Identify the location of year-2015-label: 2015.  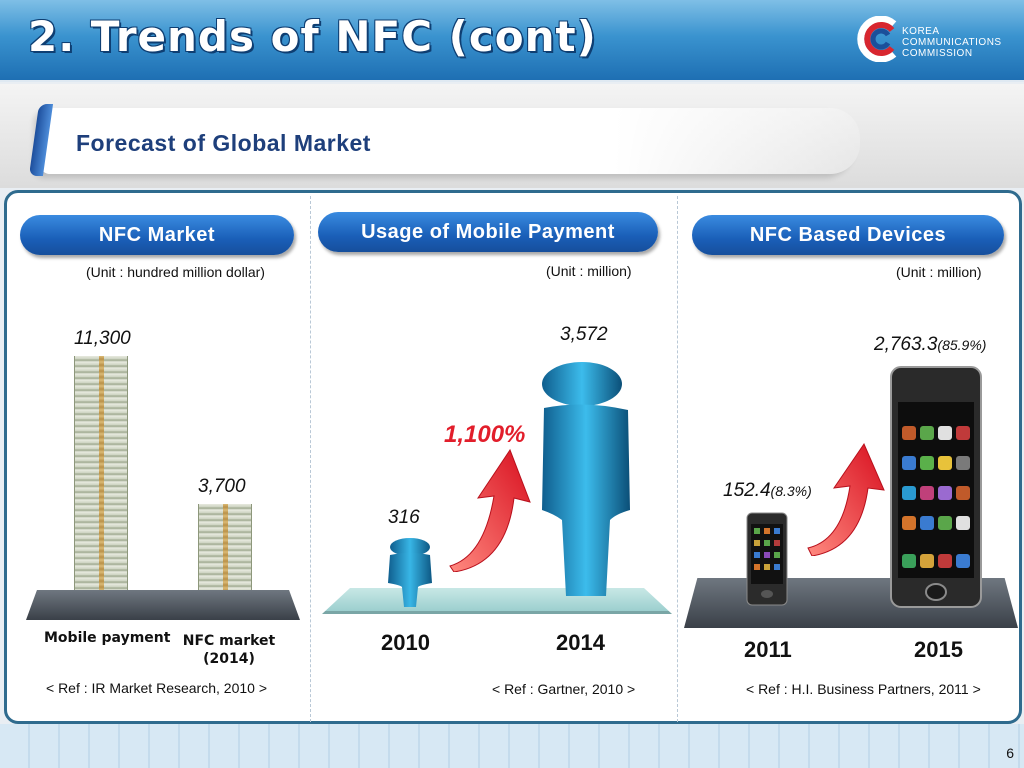
(938, 649).